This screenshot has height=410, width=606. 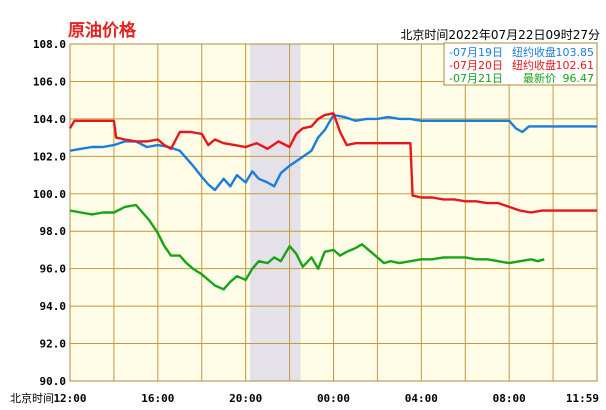 What do you see at coordinates (53, 231) in the screenshot?
I see `y-tick-label: 98.0` at bounding box center [53, 231].